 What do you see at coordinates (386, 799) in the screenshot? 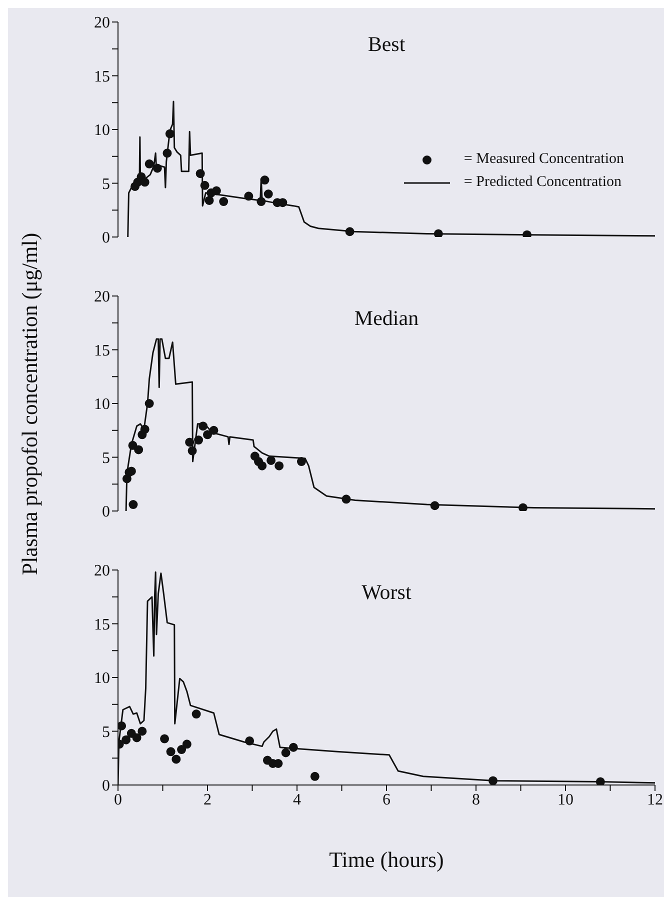
I see `x-tick-label: 6` at bounding box center [386, 799].